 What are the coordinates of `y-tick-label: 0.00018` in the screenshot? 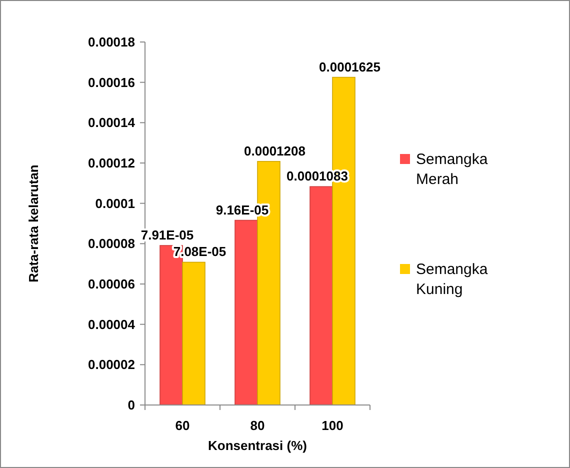 It's located at (111, 42).